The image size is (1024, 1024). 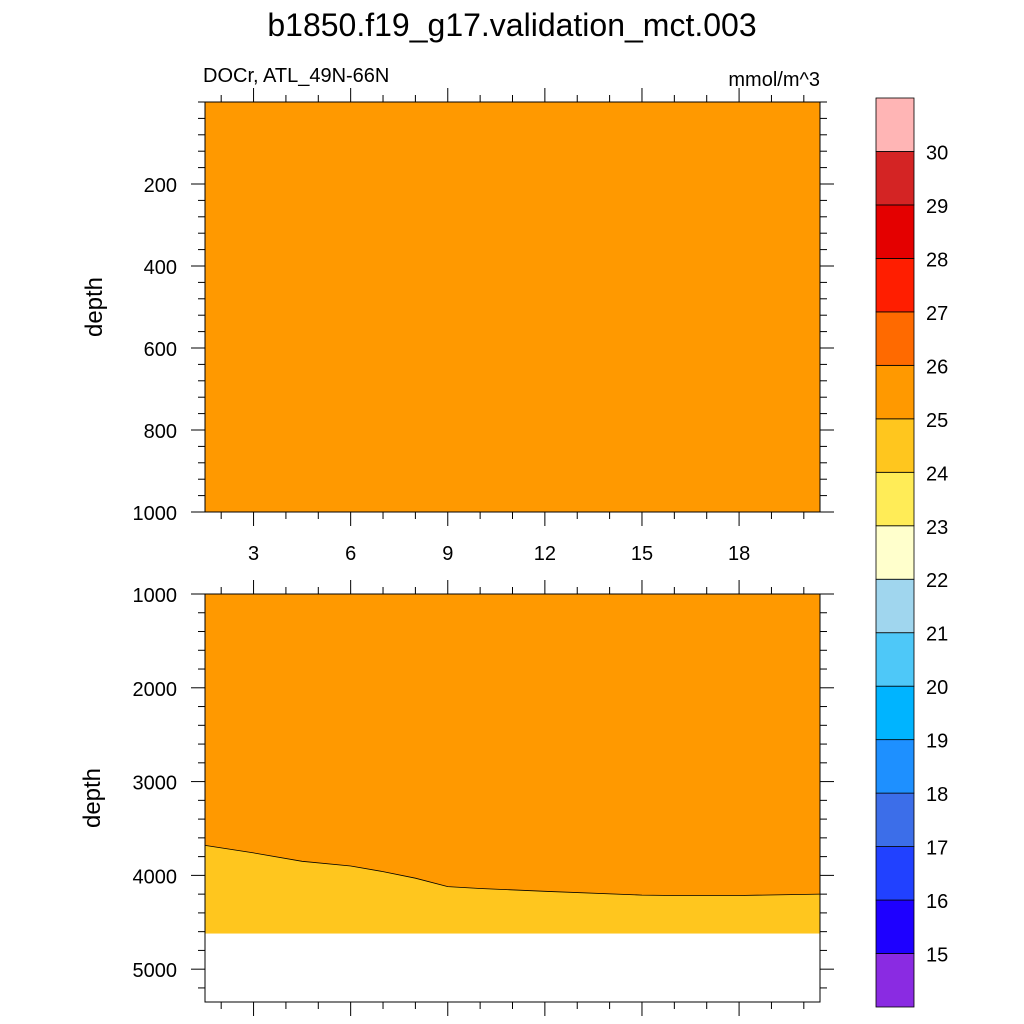 I want to click on y-tick-label: 800, so click(x=160, y=432).